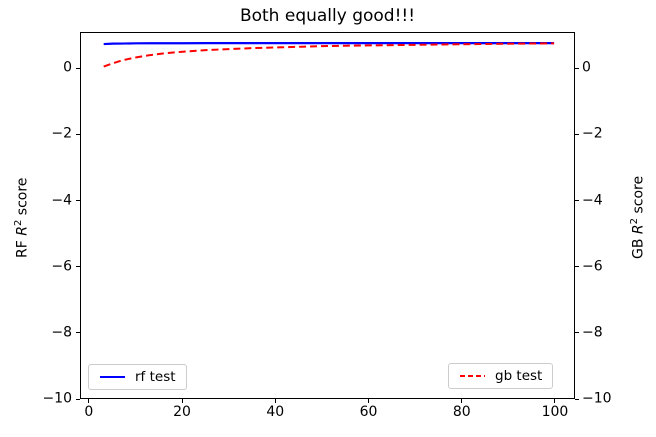 The image size is (656, 437). Describe the element at coordinates (22, 246) in the screenshot. I see `ylabel-left-pre: RF` at that location.